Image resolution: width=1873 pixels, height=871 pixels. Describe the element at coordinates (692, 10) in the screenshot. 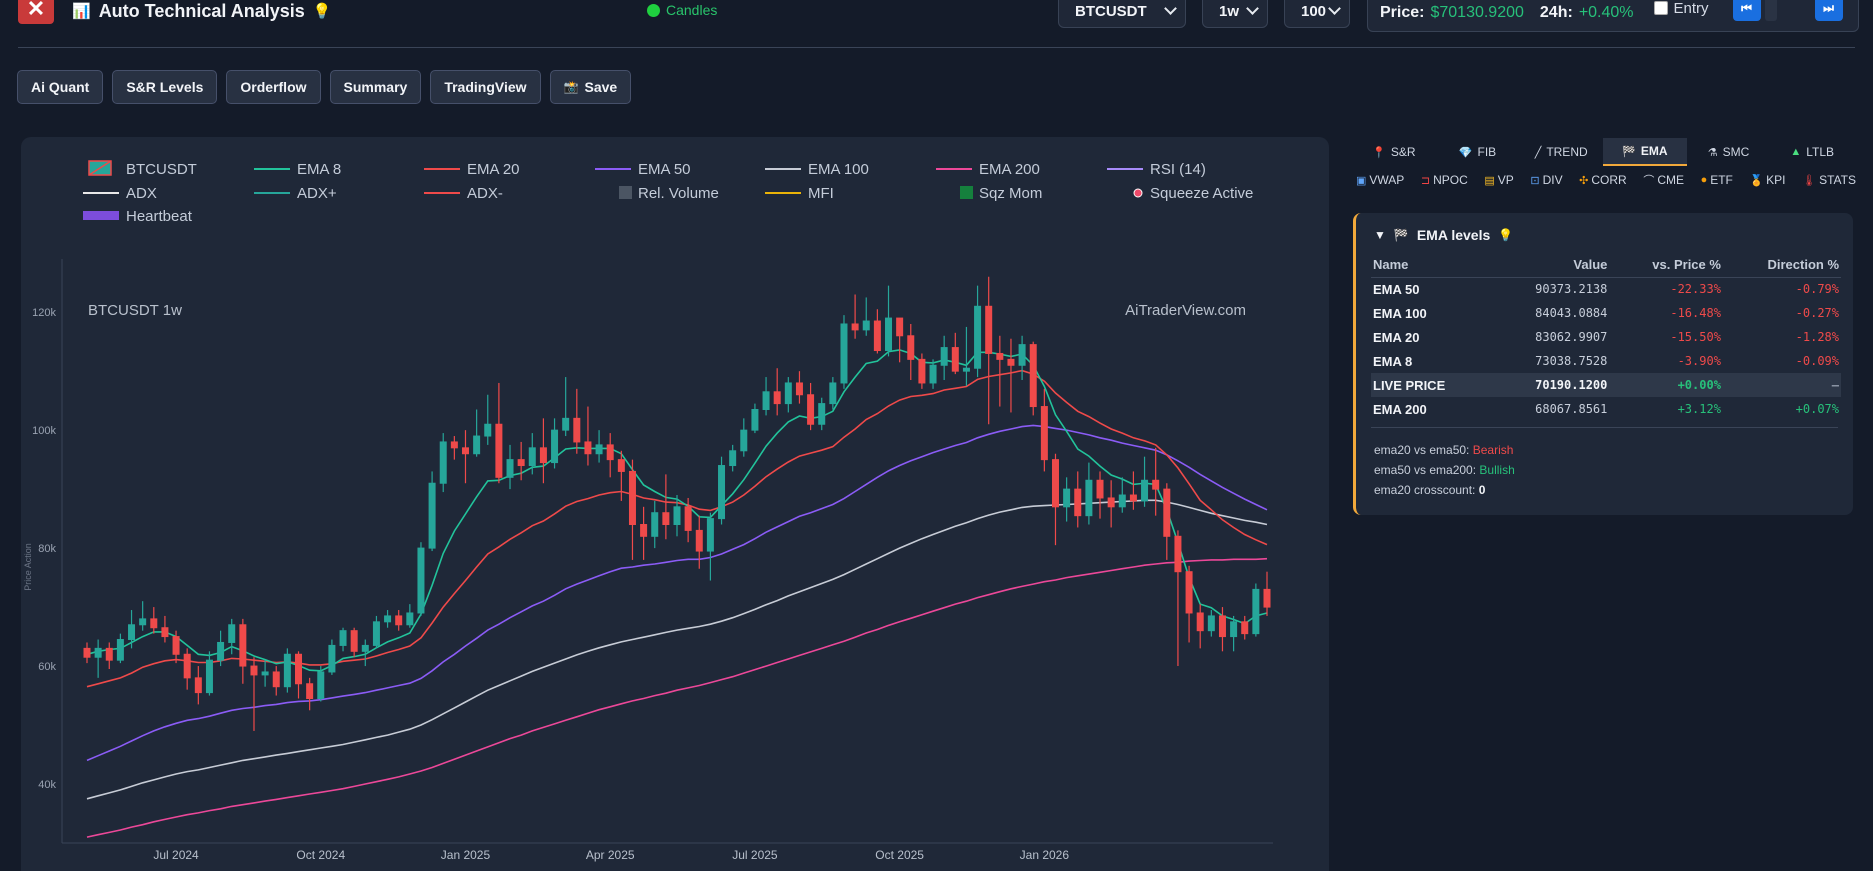

I see `status-text: Candles` at that location.